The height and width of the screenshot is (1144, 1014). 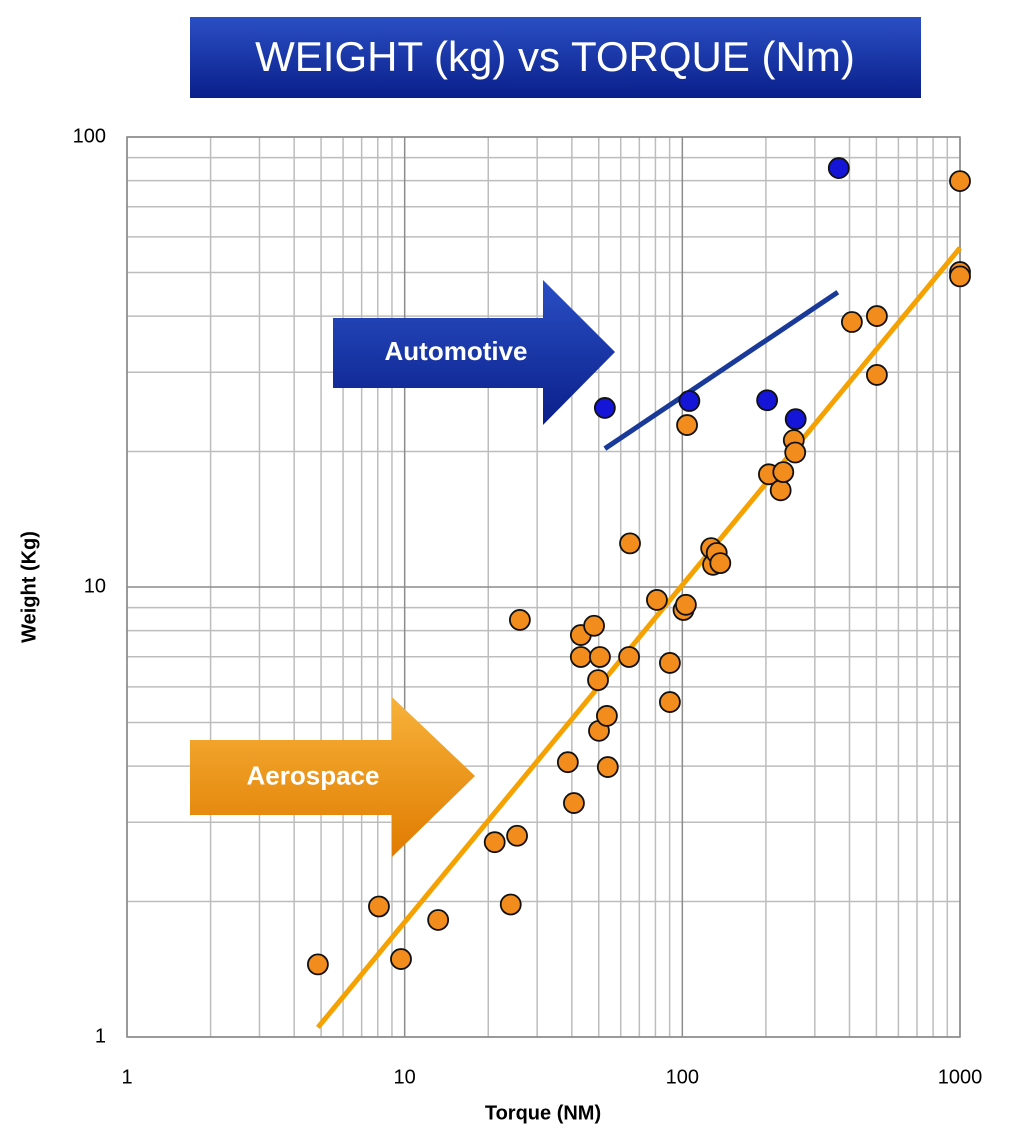 I want to click on trend-line, so click(x=721, y=370).